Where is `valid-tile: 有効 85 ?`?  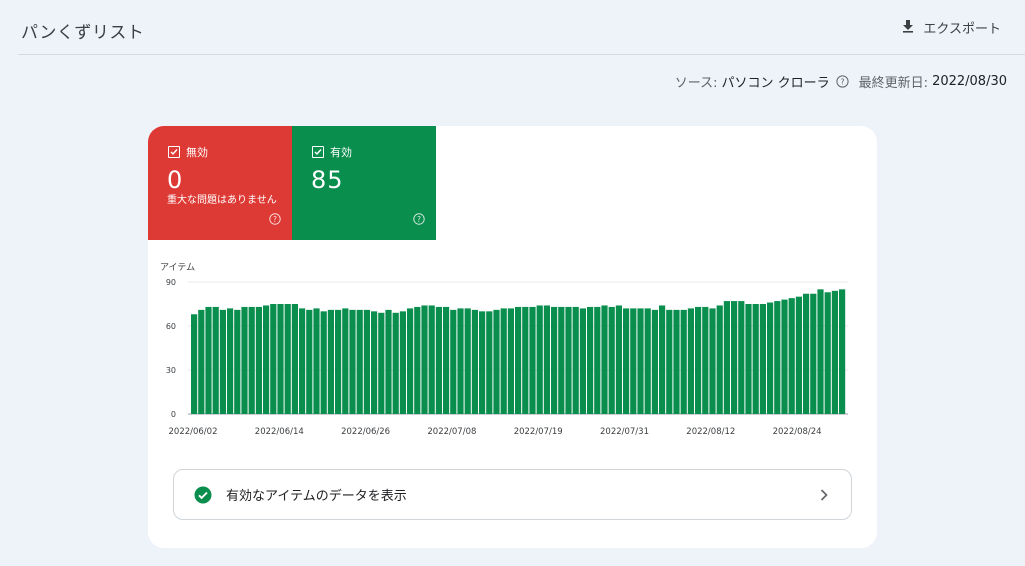
valid-tile: 有効 85 ? is located at coordinates (364, 183).